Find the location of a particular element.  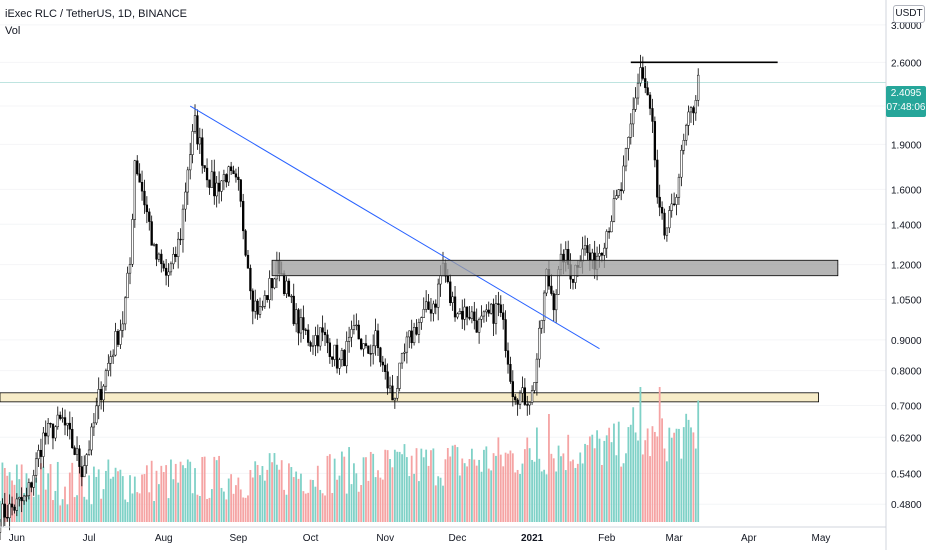

time-tick-label: May is located at coordinates (821, 538).